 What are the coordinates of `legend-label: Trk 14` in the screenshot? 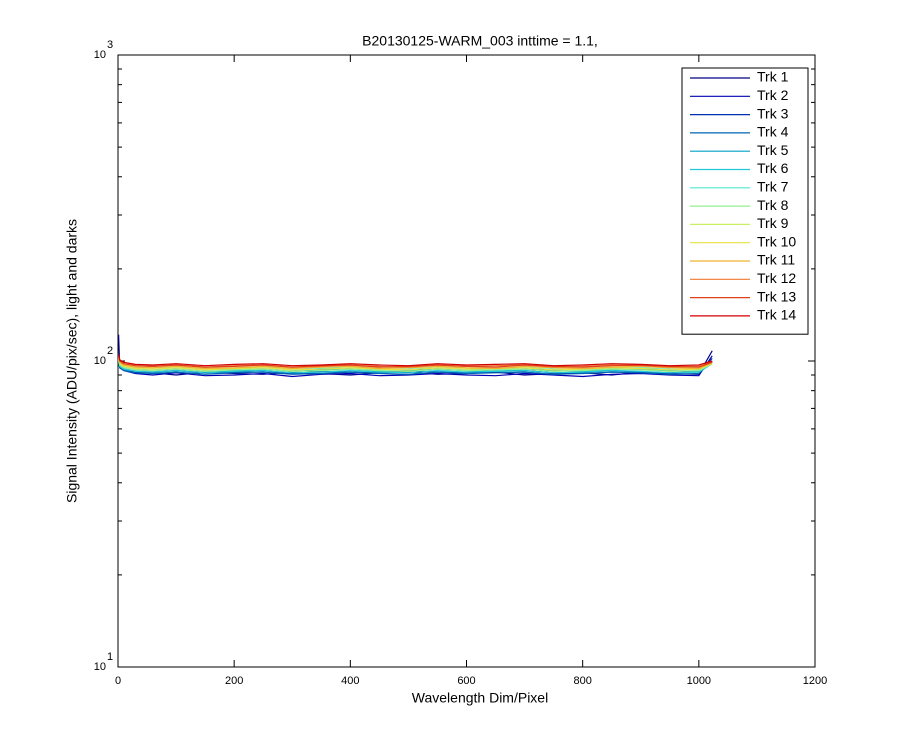 It's located at (776, 315).